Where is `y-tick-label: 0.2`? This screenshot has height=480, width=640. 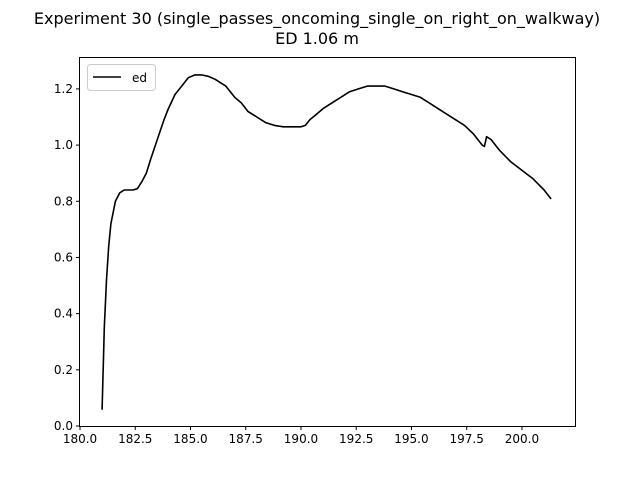 y-tick-label: 0.2 is located at coordinates (63, 370).